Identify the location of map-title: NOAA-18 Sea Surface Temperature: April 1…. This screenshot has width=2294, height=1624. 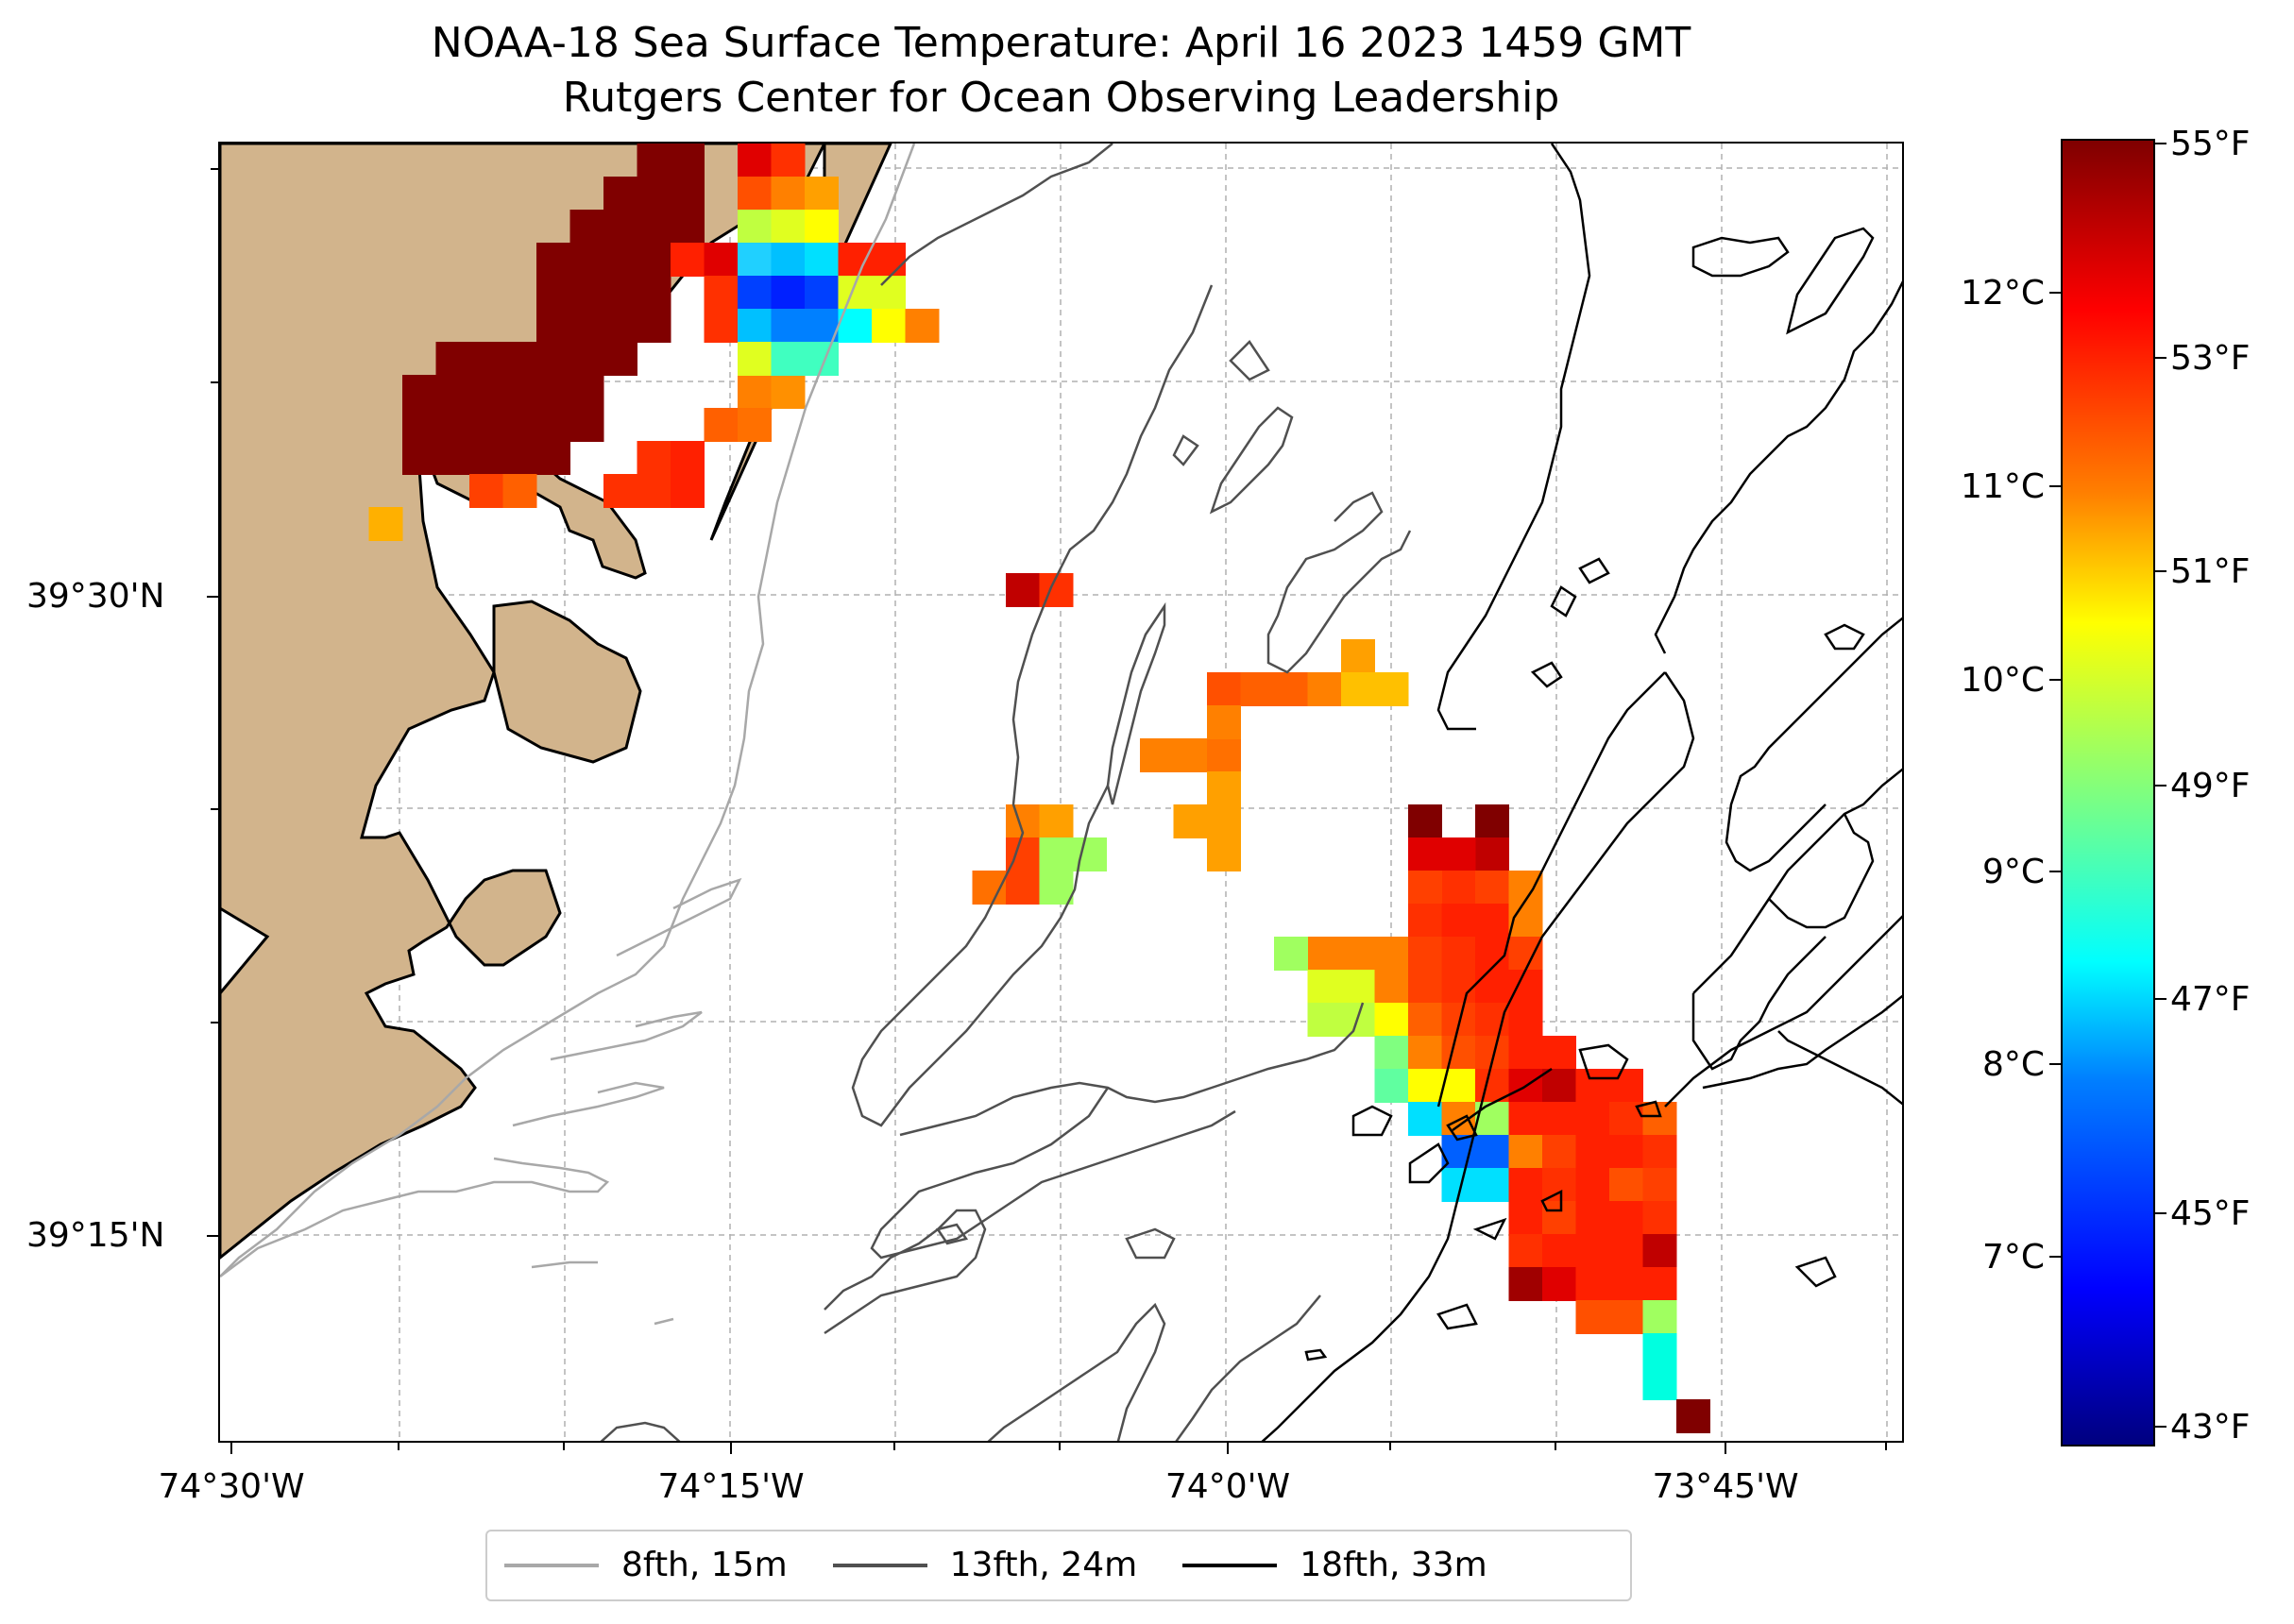
(1061, 43).